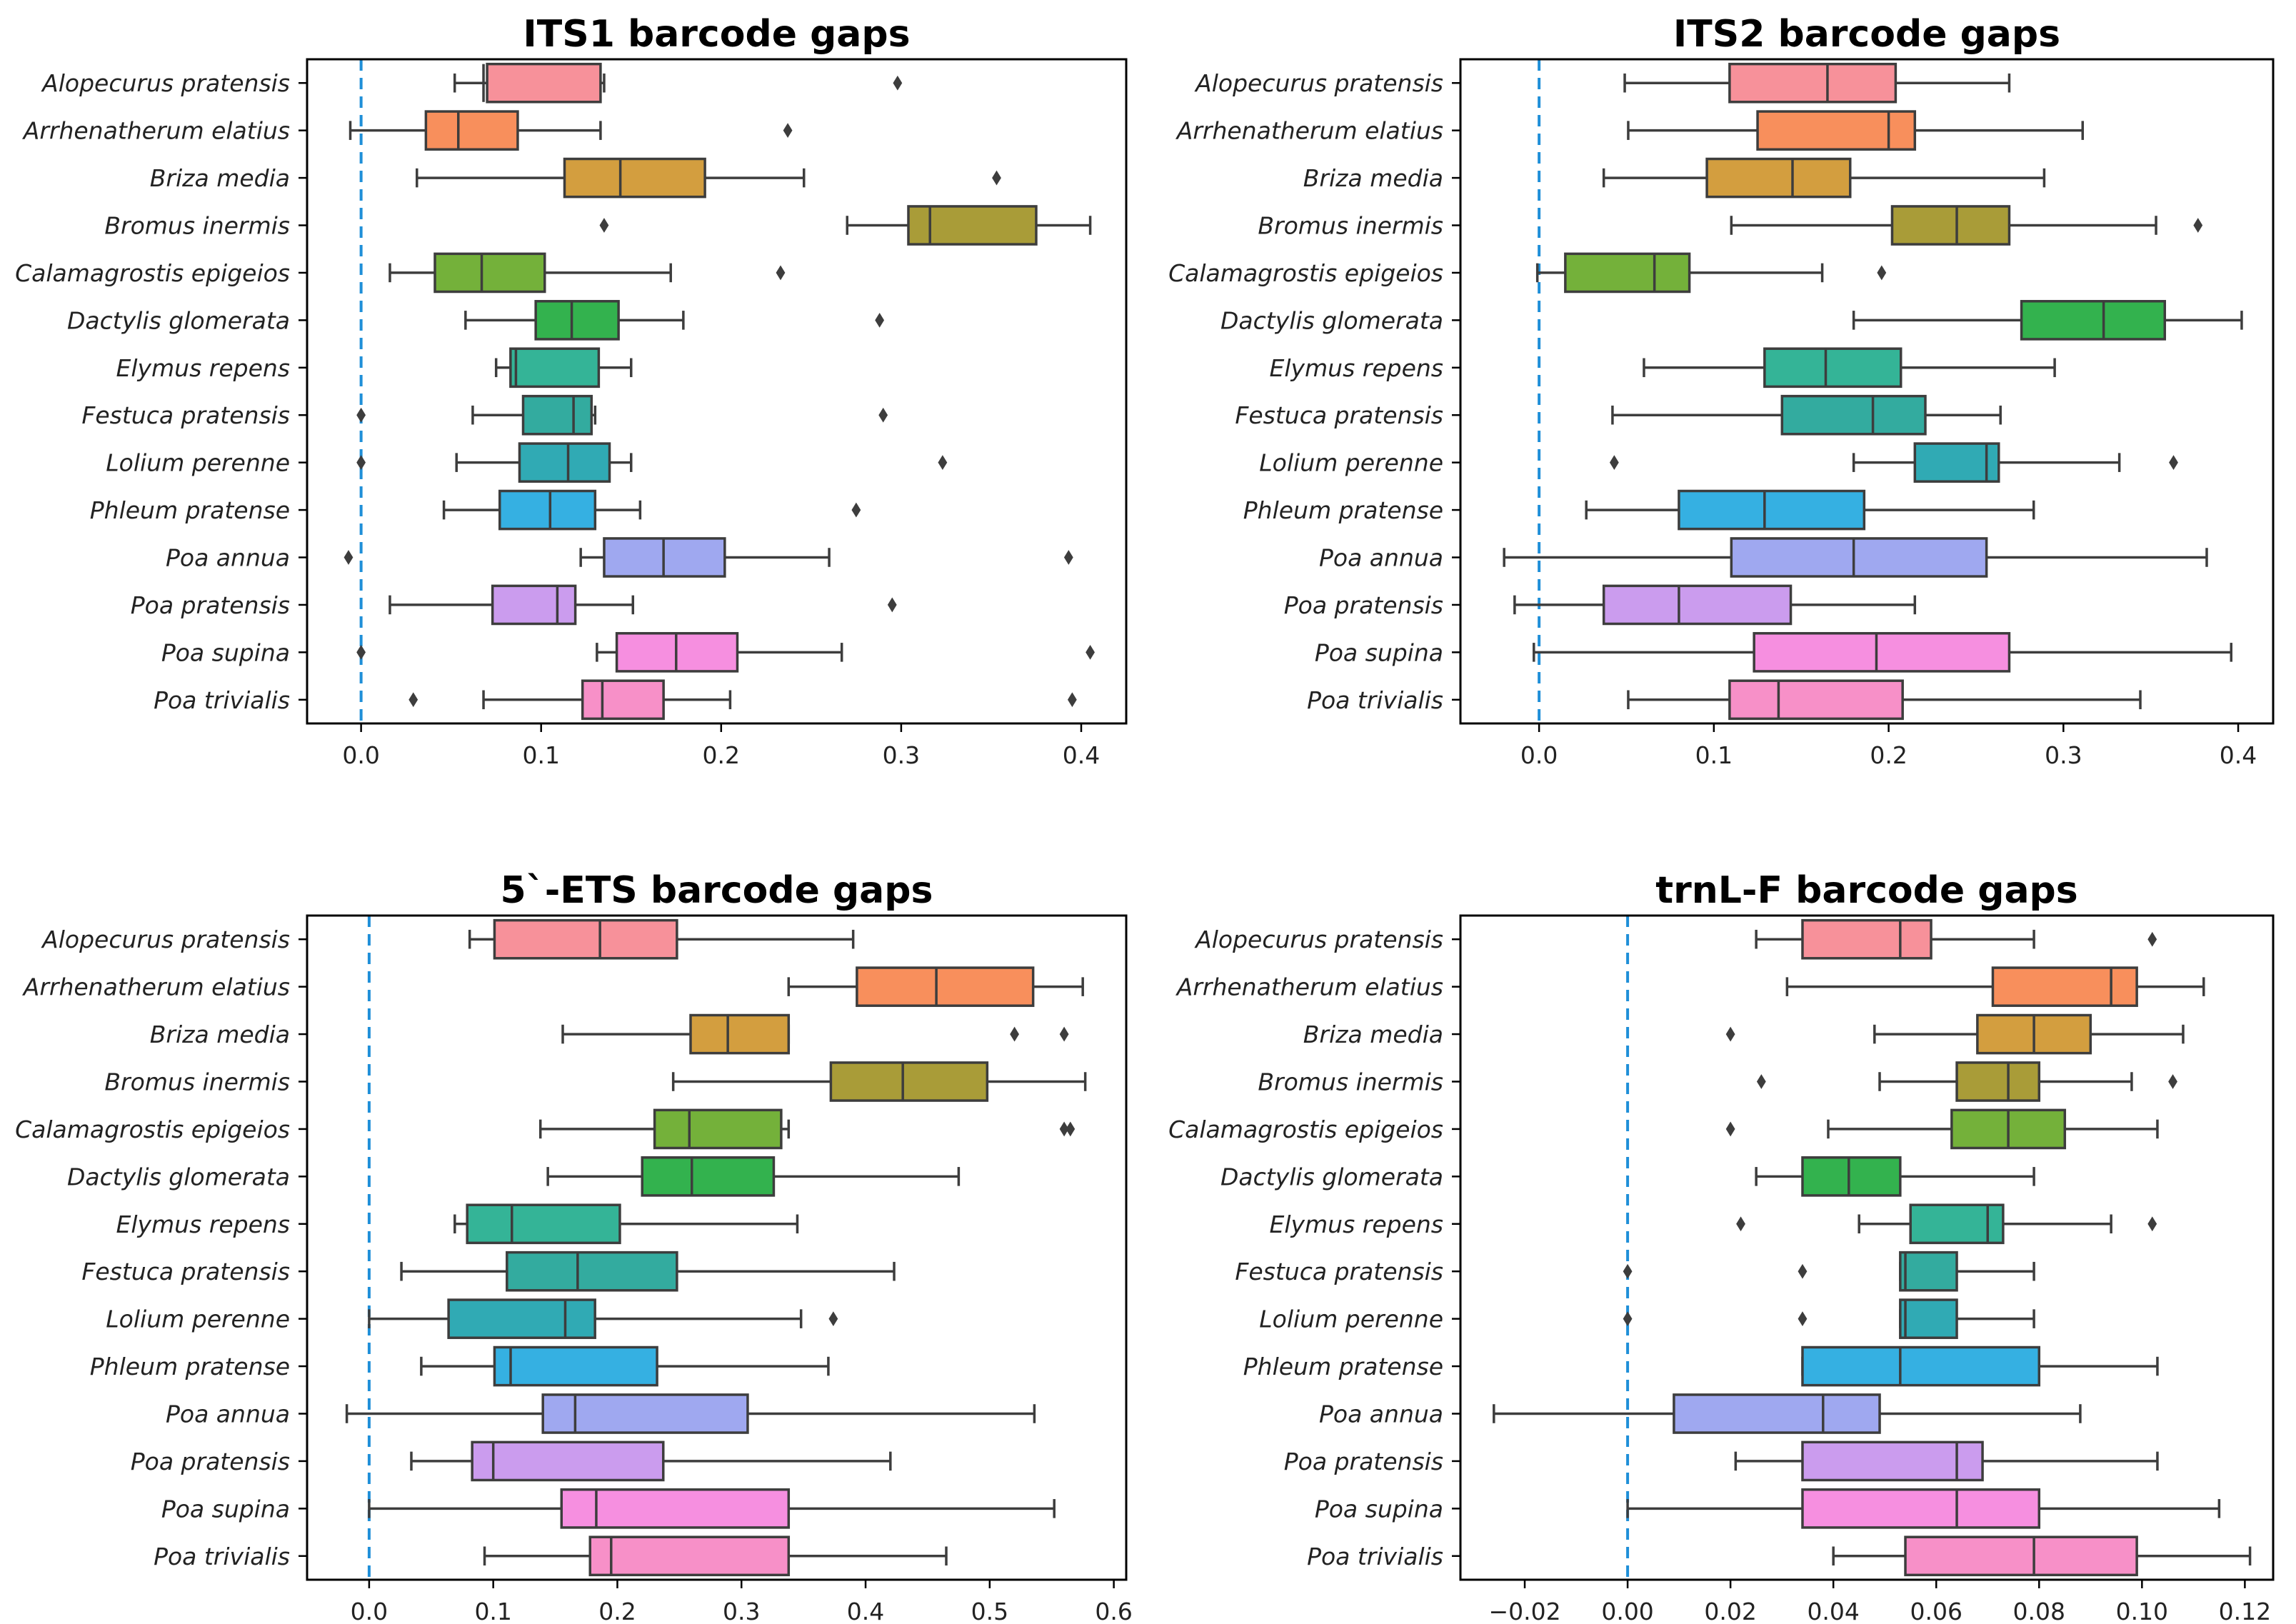  I want to click on box-poa-supina, so click(1883, 652).